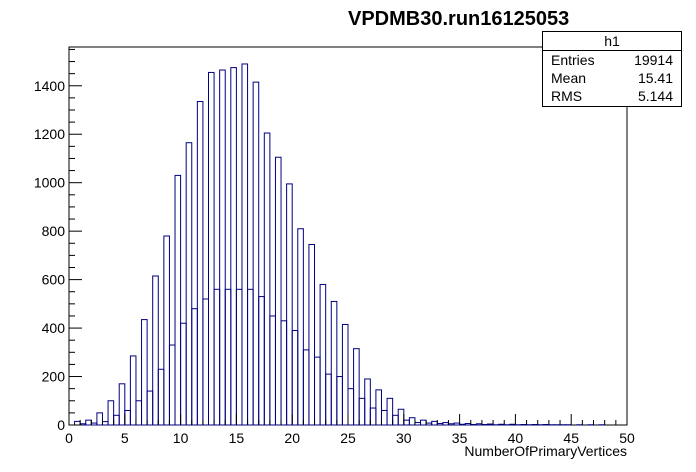 Image resolution: width=696 pixels, height=472 pixels. Describe the element at coordinates (54, 231) in the screenshot. I see `y-tick-label: 800` at that location.